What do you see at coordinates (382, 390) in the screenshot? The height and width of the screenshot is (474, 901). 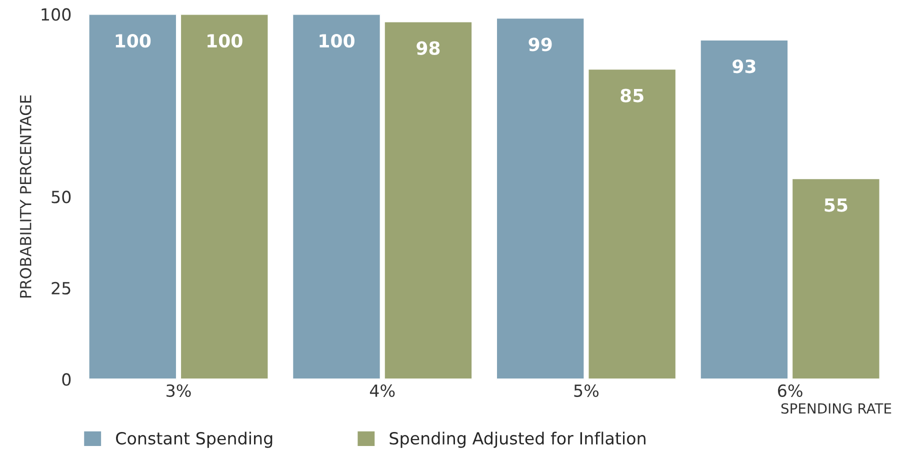 I see `x-tick-label: 4%` at bounding box center [382, 390].